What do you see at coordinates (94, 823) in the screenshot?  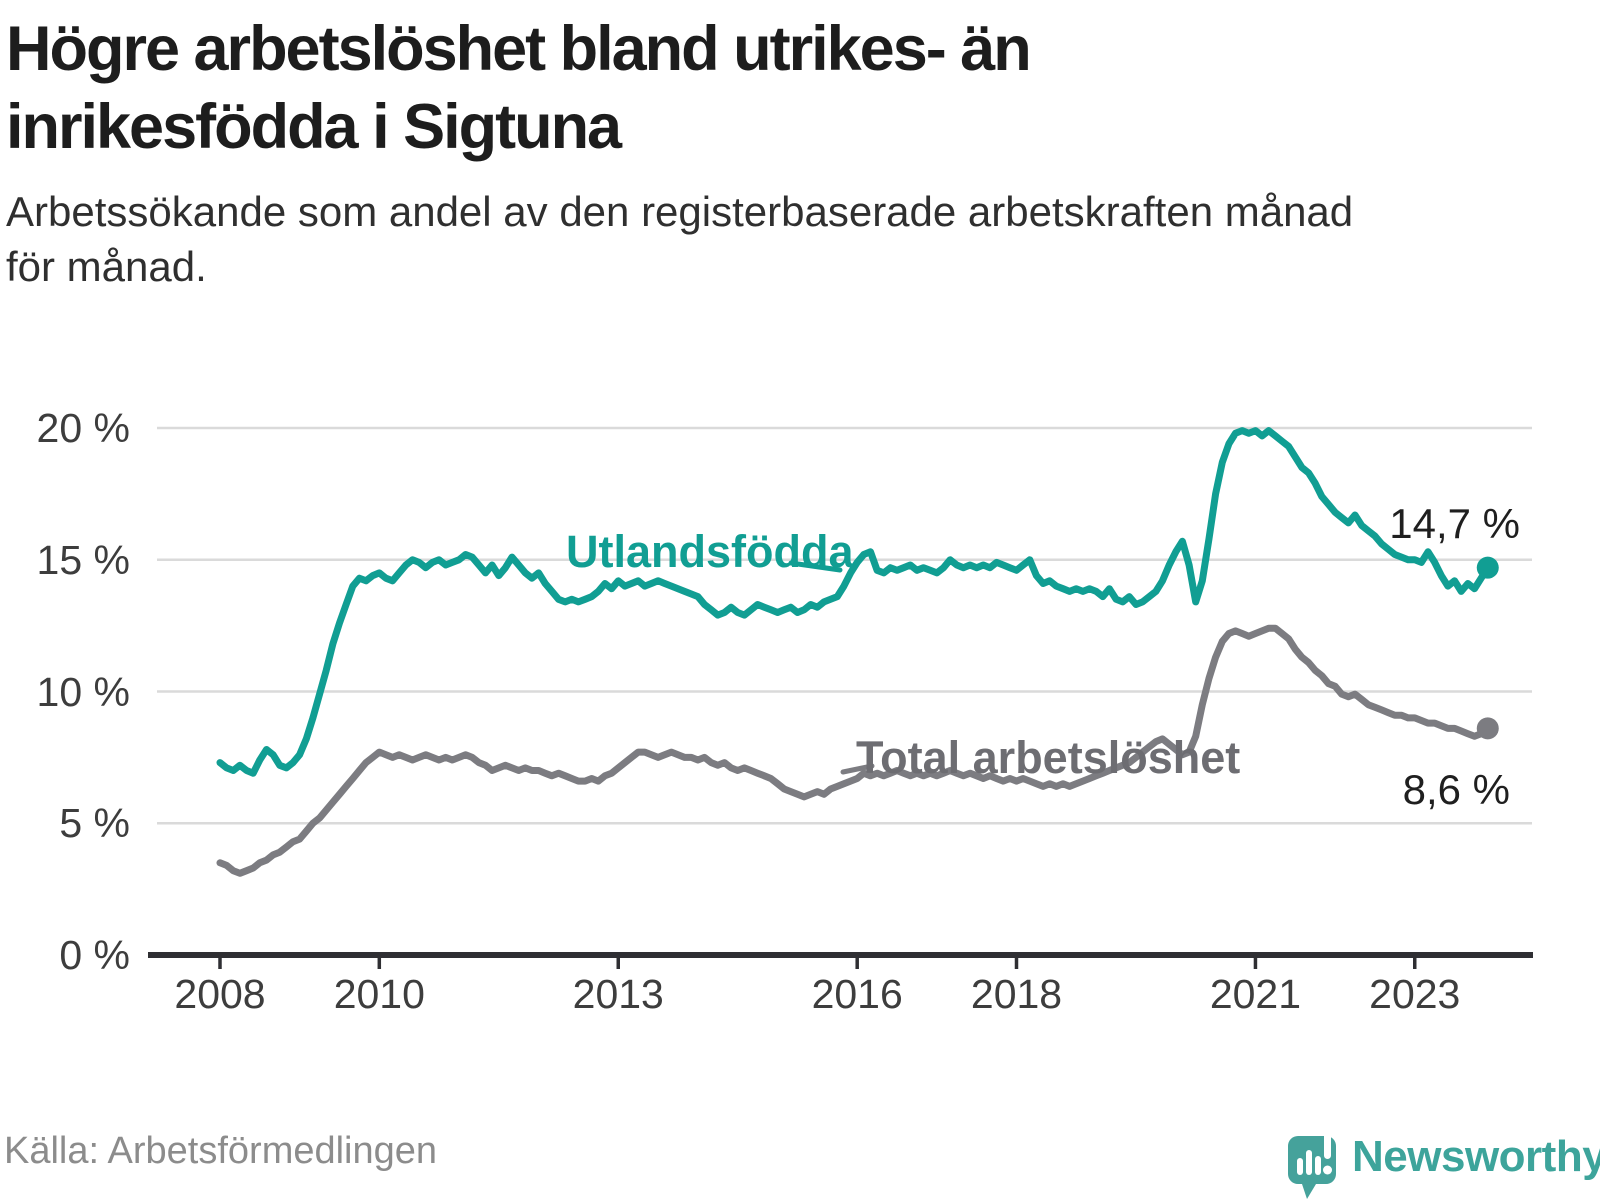 I see `y-tick-label-5: 5 %` at bounding box center [94, 823].